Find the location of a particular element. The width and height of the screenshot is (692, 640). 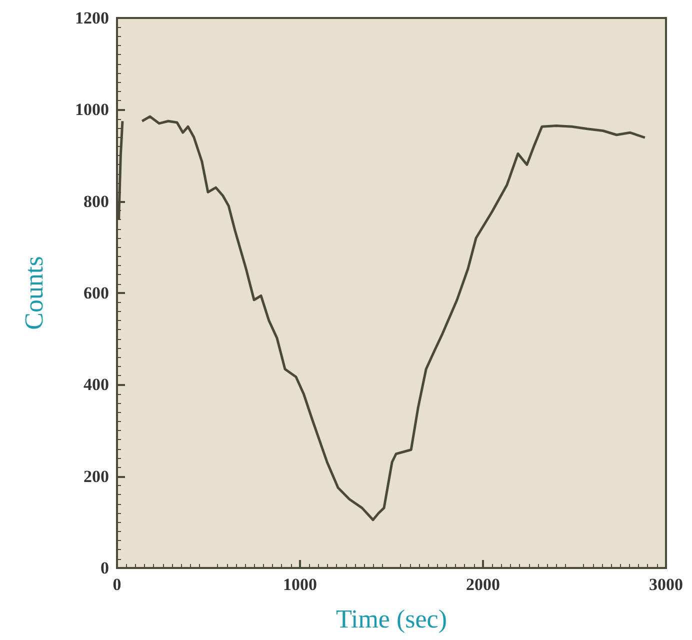

y-tick-label: 800 is located at coordinates (96, 201).